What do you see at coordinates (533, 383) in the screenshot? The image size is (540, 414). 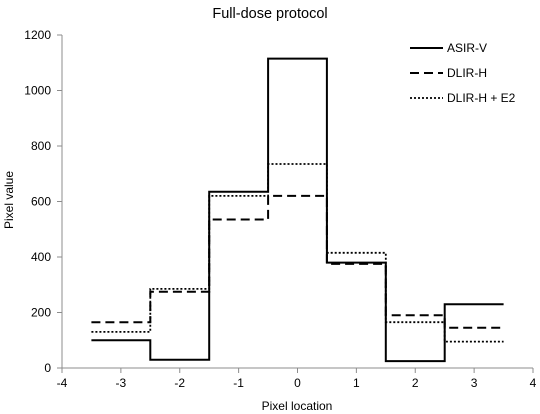 I see `x-tick-label: 4` at bounding box center [533, 383].